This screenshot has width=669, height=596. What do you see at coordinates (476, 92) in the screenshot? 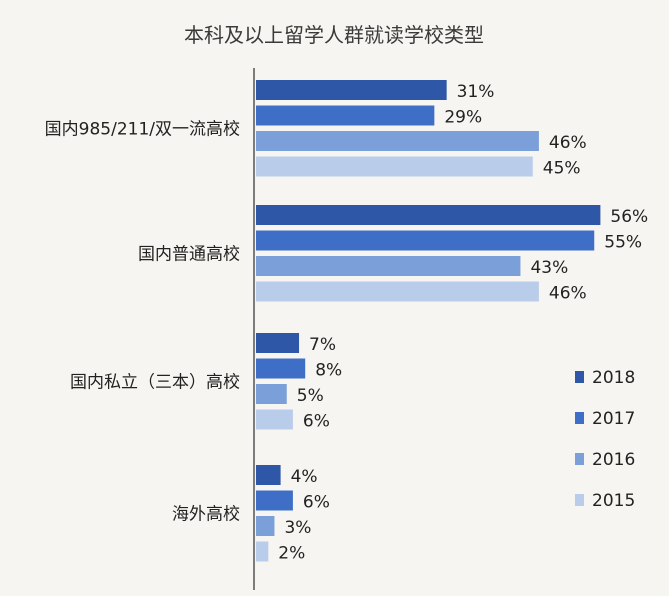
I see `data-label-2018-1: 31%` at bounding box center [476, 92].